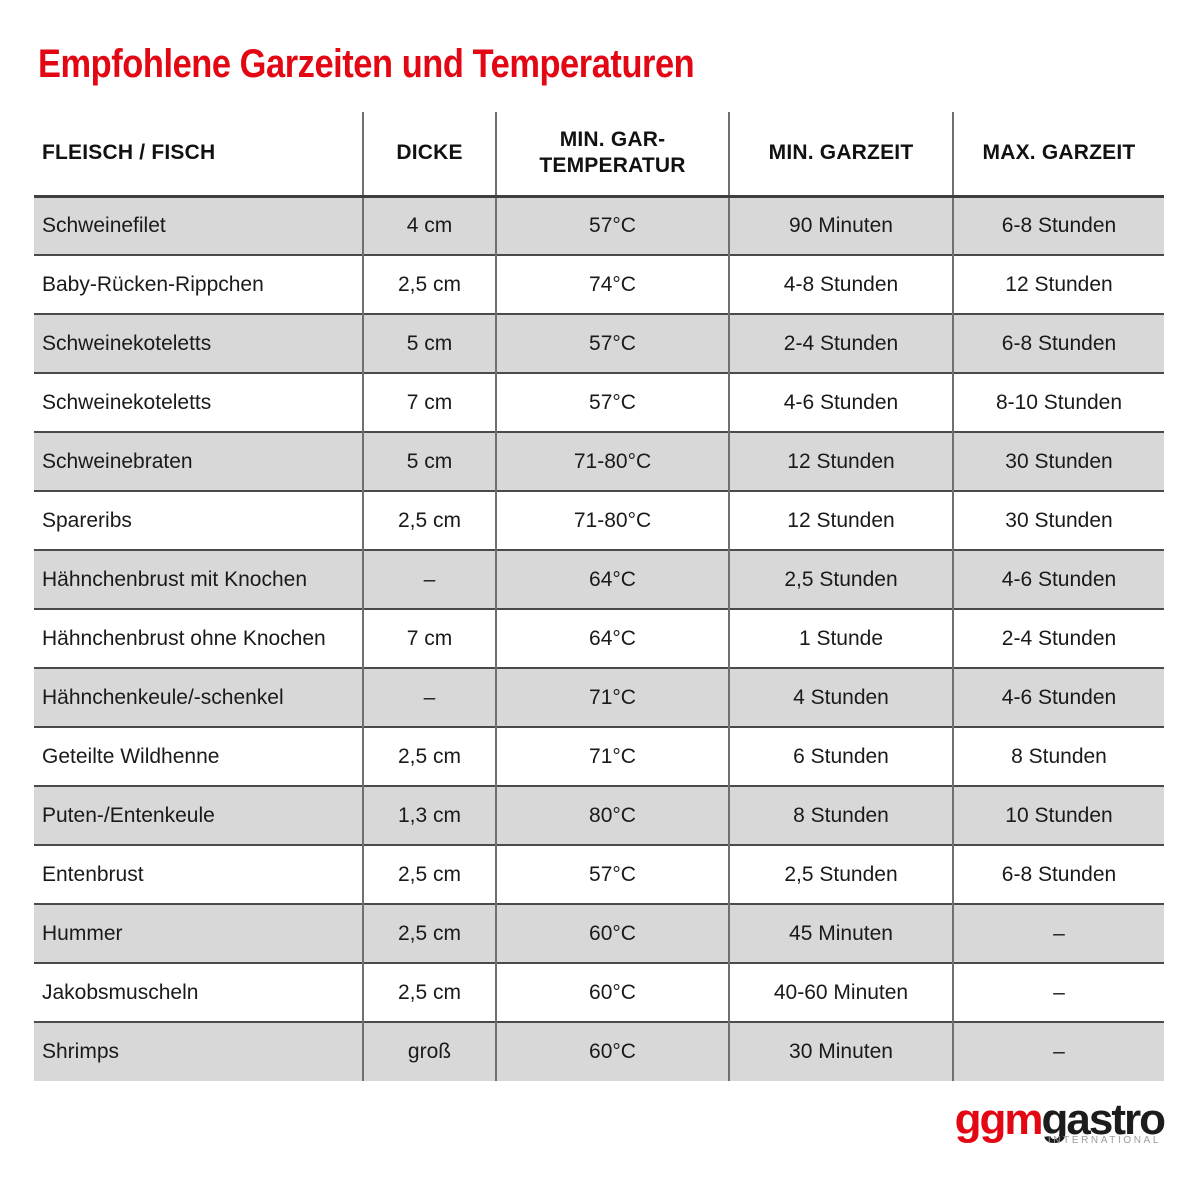 The image size is (1200, 1200). I want to click on ggmgastro-logo: ggmgastro INTERNATIONAL, so click(1060, 1121).